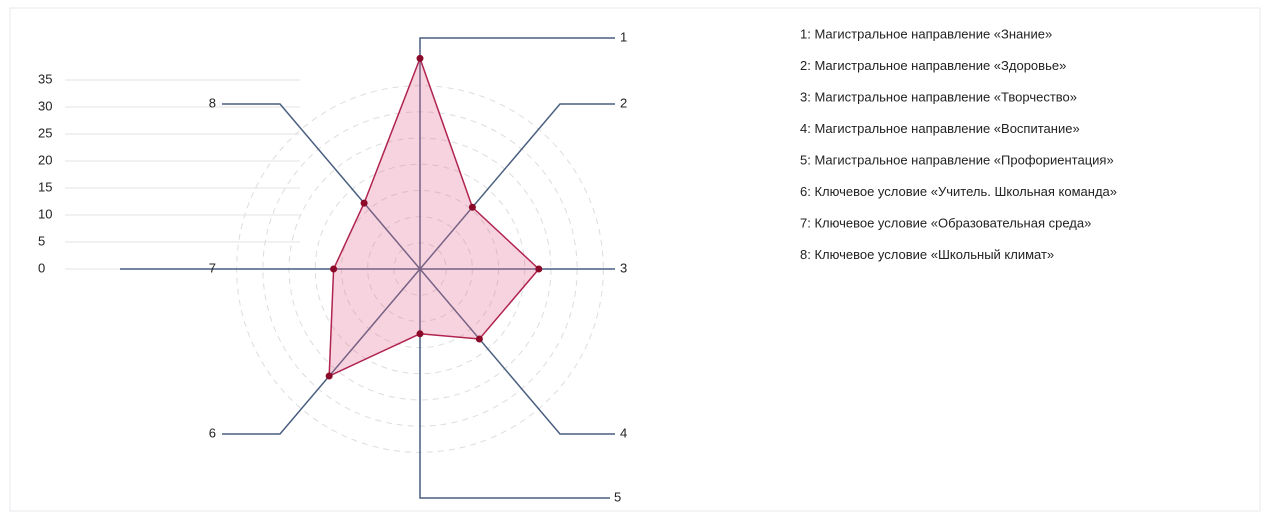 This screenshot has width=1262, height=518. What do you see at coordinates (41, 267) in the screenshot?
I see `y-tick-label: 0` at bounding box center [41, 267].